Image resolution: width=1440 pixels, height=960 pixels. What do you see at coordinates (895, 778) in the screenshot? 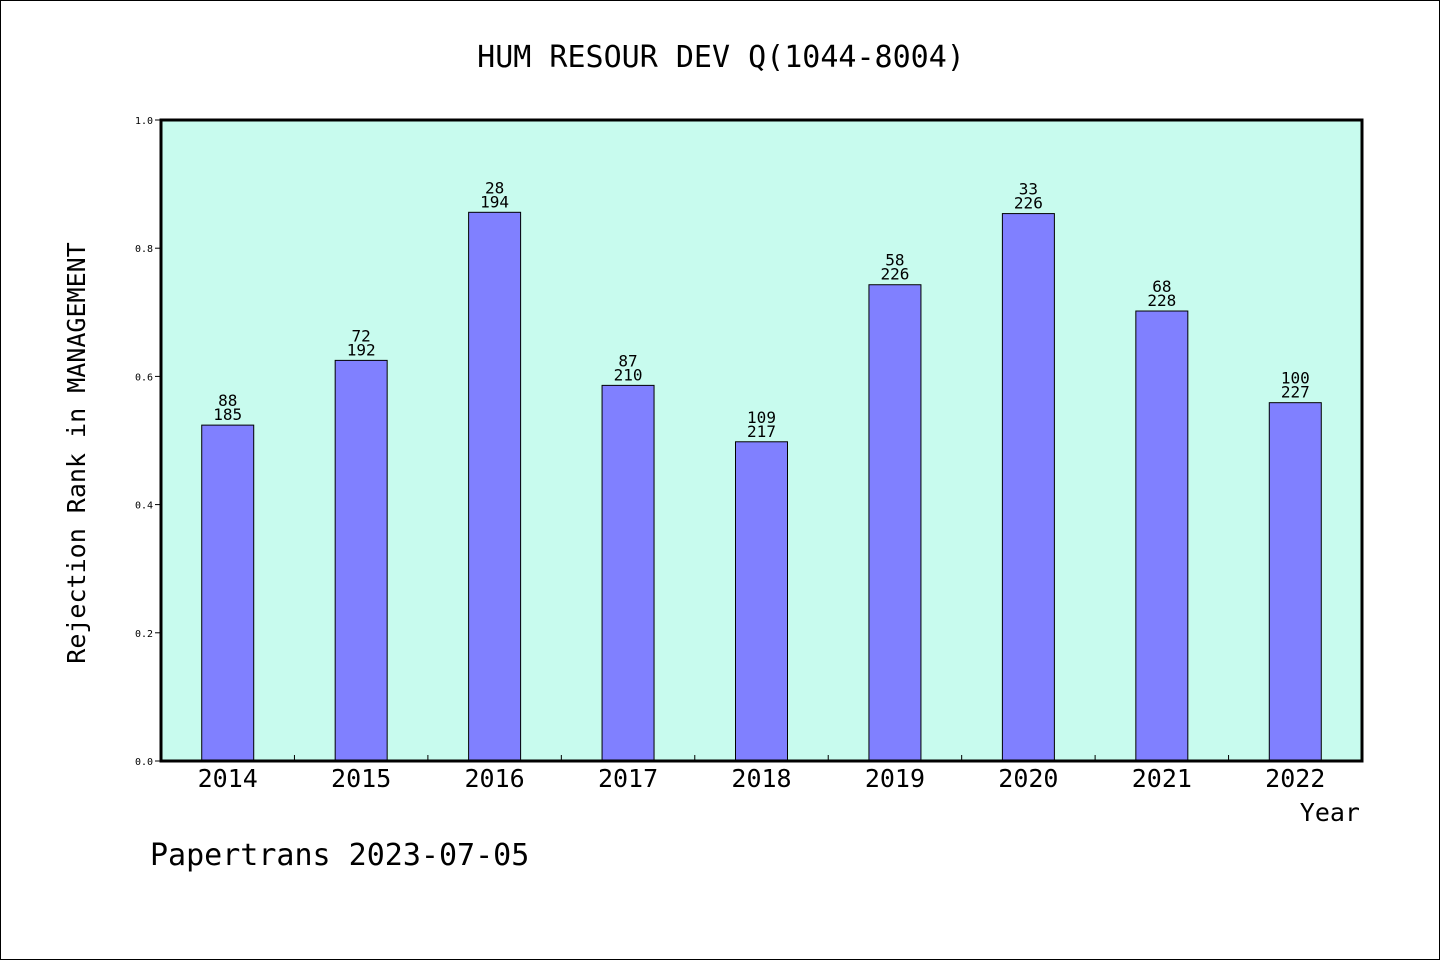
I see `x-tick-label: 2019` at bounding box center [895, 778].